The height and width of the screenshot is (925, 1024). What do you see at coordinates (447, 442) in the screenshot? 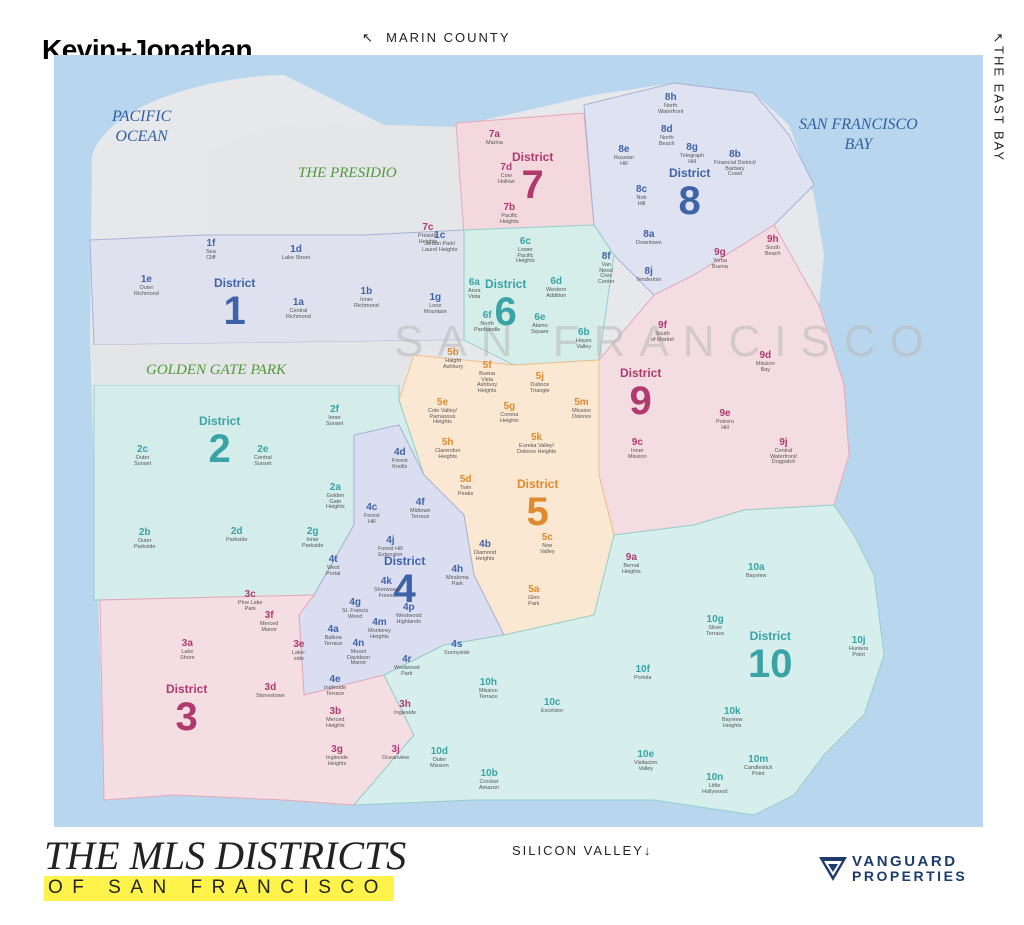
I see `subdistrict-code: 5h` at bounding box center [447, 442].